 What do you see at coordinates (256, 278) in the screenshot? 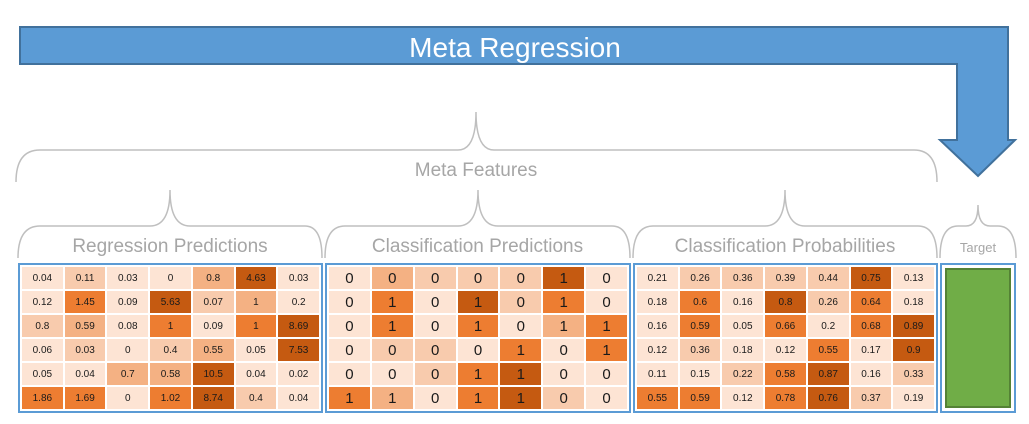
I see `regression-cell: 4.63` at bounding box center [256, 278].